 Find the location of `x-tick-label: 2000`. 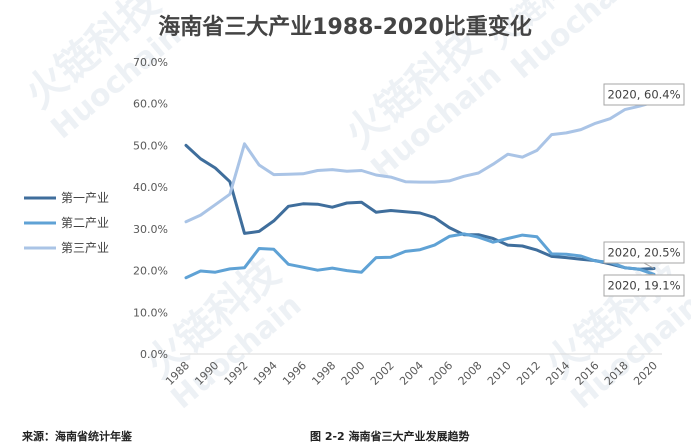

x-tick-label: 2000 is located at coordinates (353, 373).